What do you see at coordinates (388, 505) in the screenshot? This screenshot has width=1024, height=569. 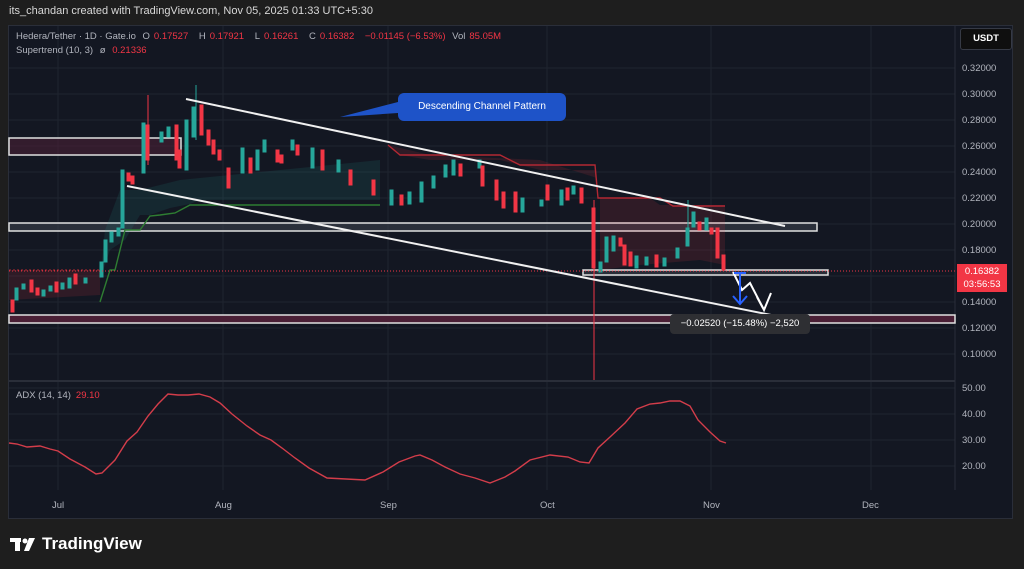 I see `time-tick: Sep` at bounding box center [388, 505].